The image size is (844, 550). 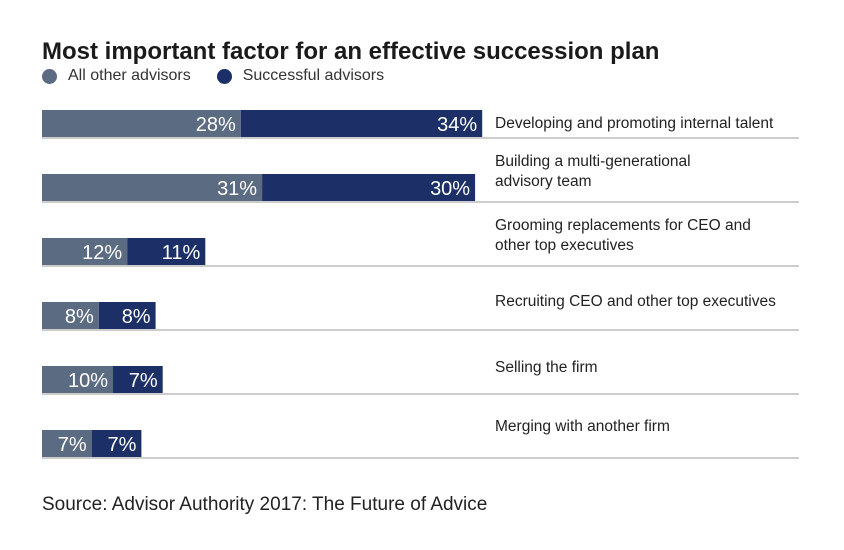 What do you see at coordinates (88, 381) in the screenshot?
I see `data-label-all-other-4: 10%` at bounding box center [88, 381].